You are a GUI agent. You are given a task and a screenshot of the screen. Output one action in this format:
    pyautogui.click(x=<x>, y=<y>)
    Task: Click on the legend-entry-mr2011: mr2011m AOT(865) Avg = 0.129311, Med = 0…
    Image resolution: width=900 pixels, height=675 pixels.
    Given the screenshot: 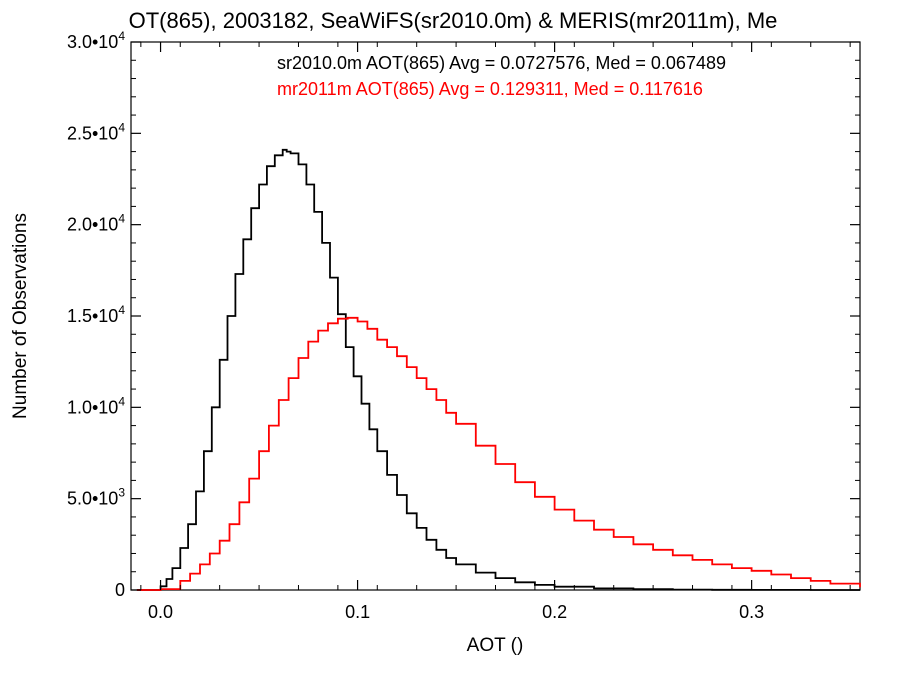 What is the action you would take?
    pyautogui.click(x=490, y=89)
    